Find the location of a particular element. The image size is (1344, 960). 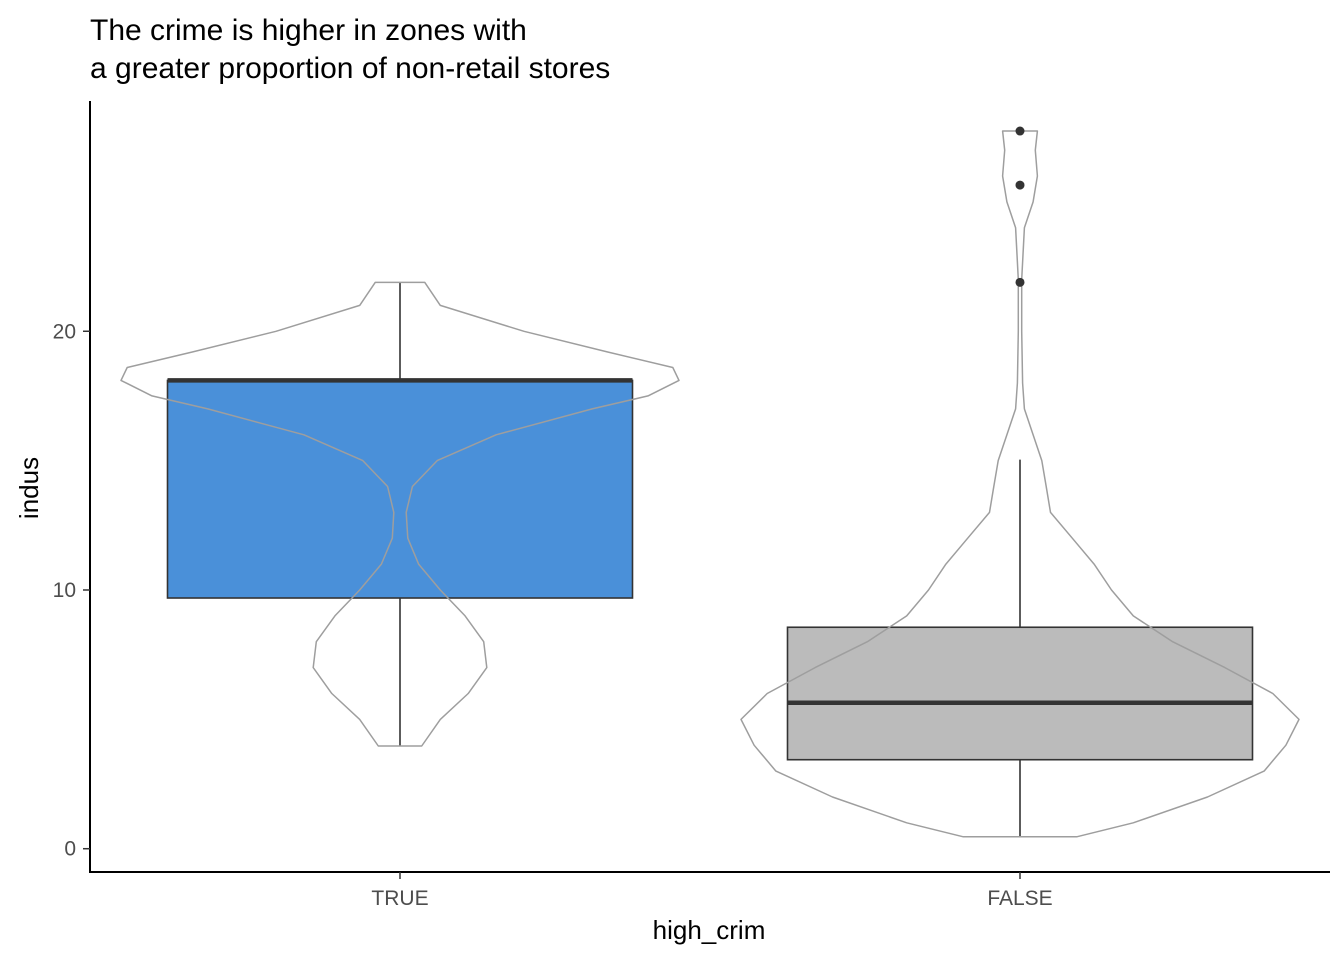

box-false is located at coordinates (1020, 693).